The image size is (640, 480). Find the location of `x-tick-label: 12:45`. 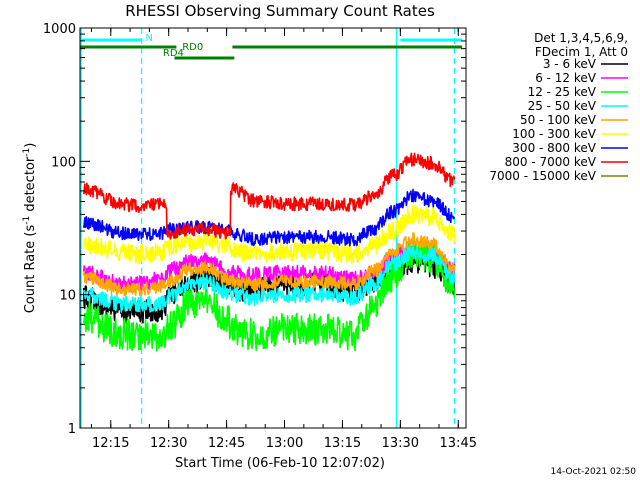

x-tick-label: 12:45 is located at coordinates (226, 443).